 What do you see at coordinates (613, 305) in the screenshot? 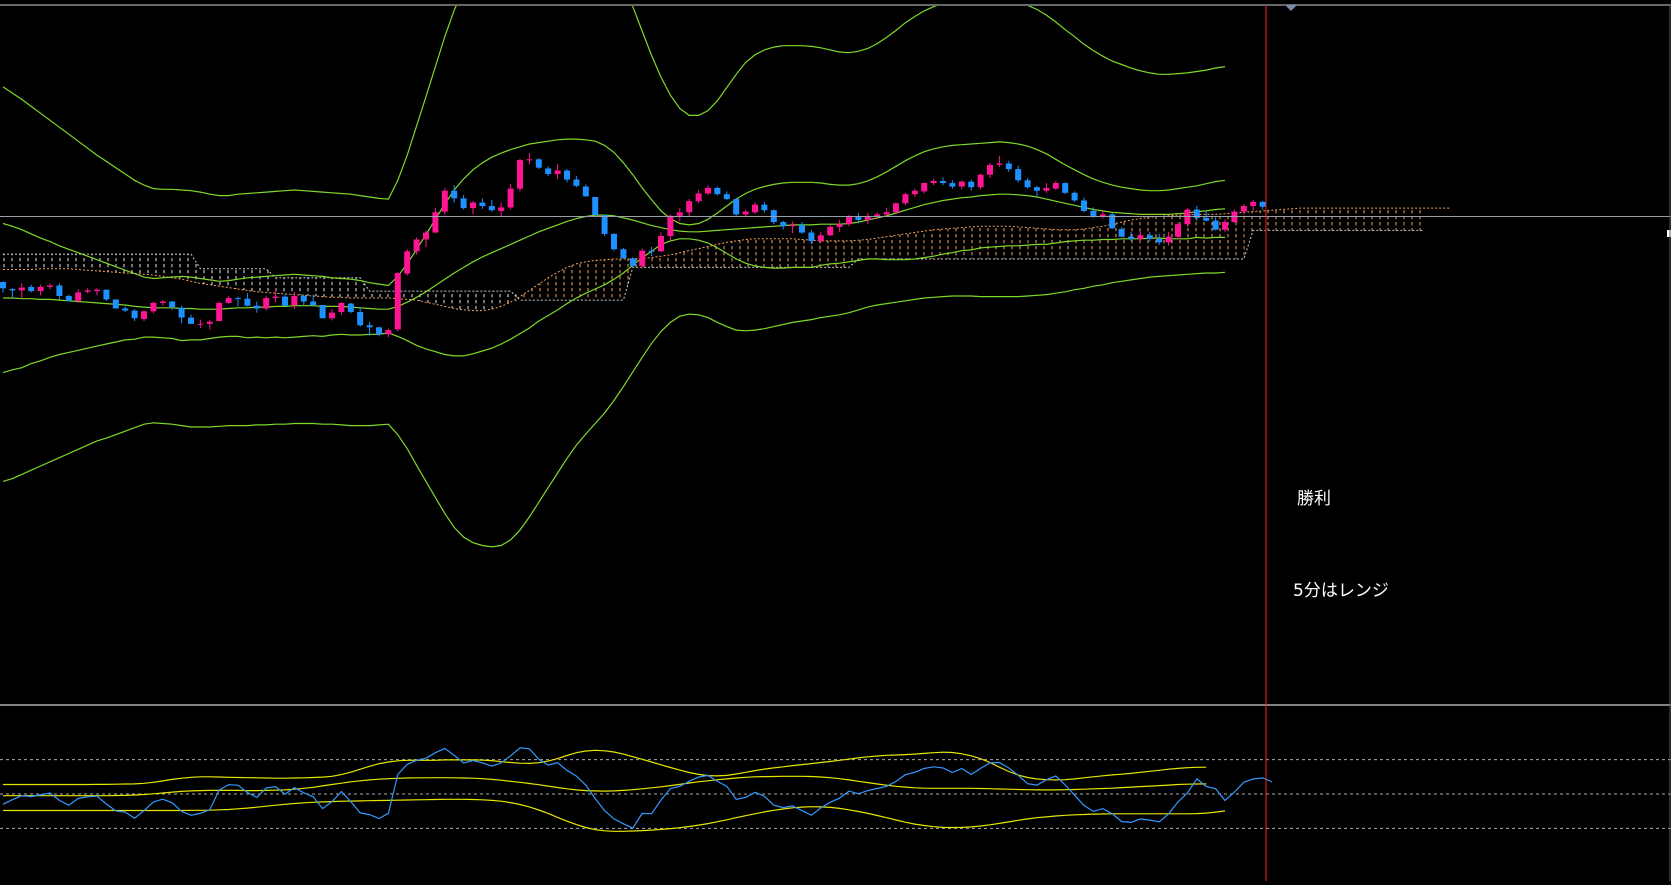
I see `bollinger-inner-lower` at bounding box center [613, 305].